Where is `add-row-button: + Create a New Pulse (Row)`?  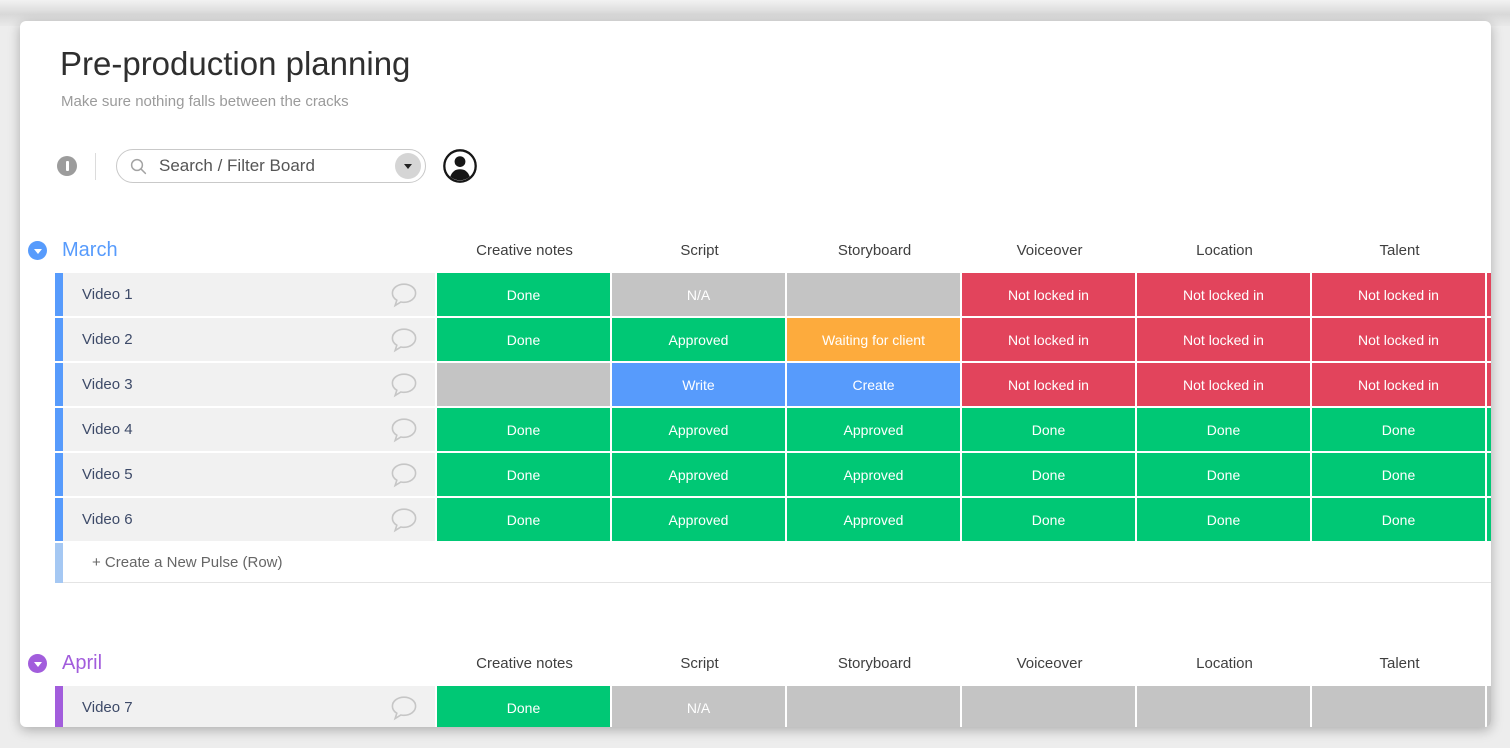
add-row-button: + Create a New Pulse (Row) is located at coordinates (773, 562).